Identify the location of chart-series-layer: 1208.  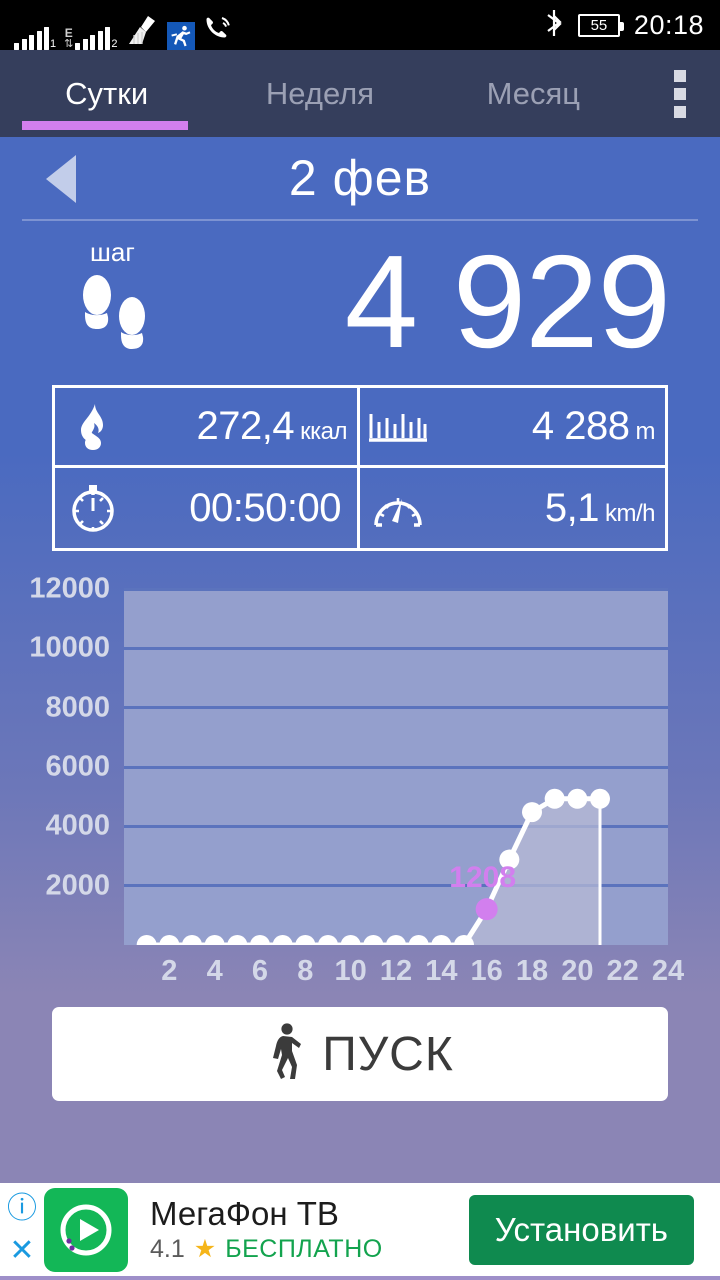
(373, 866).